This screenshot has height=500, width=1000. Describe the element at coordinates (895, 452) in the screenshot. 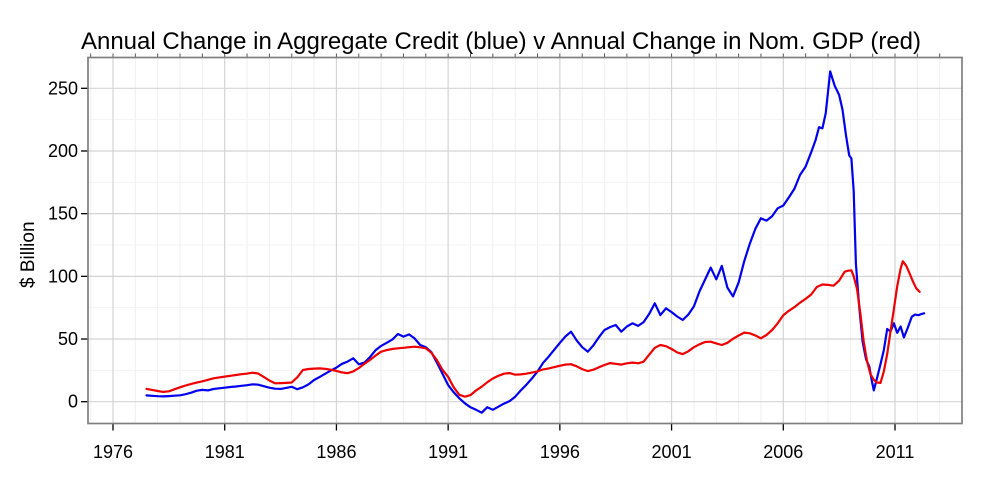

I see `x-axis-tick-label: 2011` at that location.